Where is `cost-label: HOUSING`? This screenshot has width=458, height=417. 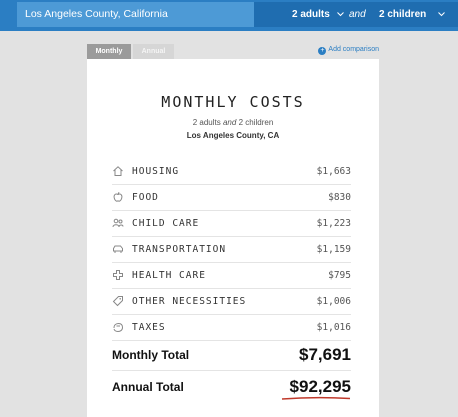
cost-label: HOUSING is located at coordinates (156, 171).